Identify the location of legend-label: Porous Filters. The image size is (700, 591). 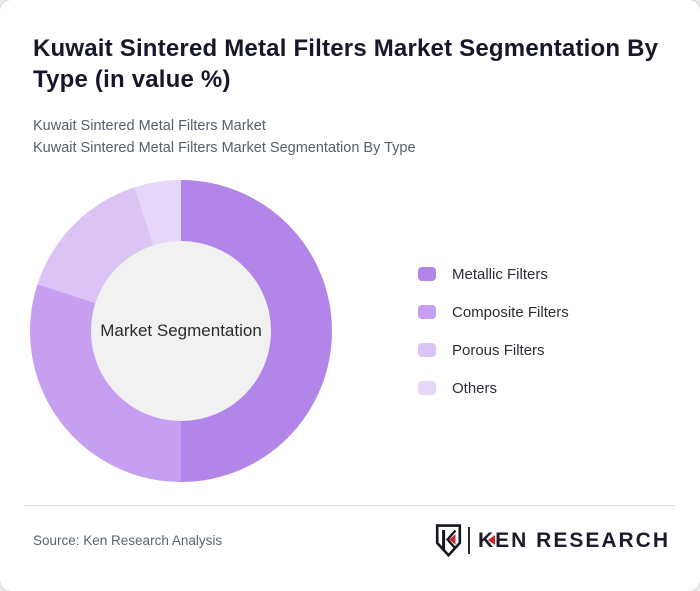
(498, 350).